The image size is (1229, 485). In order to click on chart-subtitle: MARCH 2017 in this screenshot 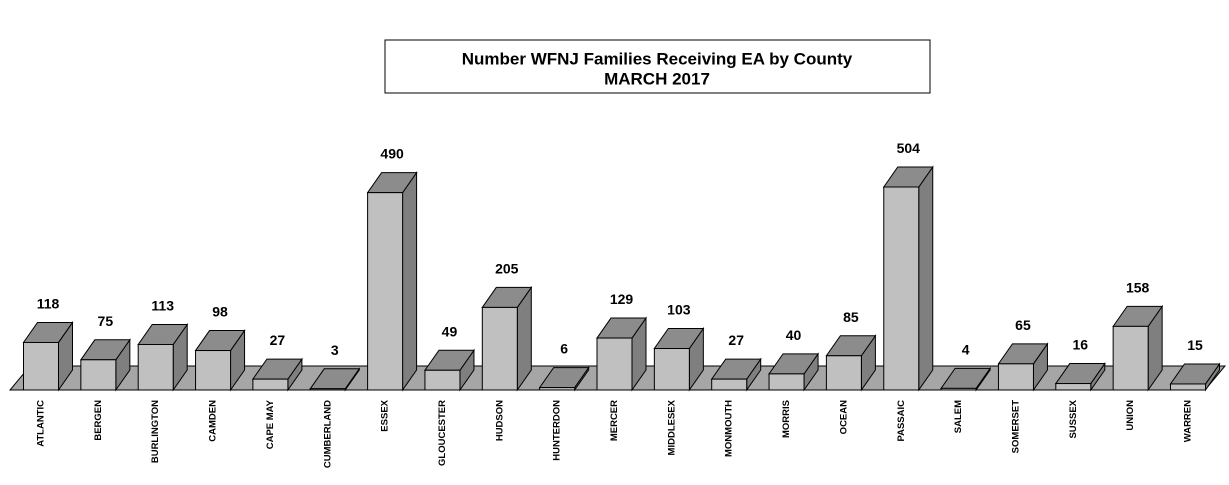, I will do `click(657, 78)`.